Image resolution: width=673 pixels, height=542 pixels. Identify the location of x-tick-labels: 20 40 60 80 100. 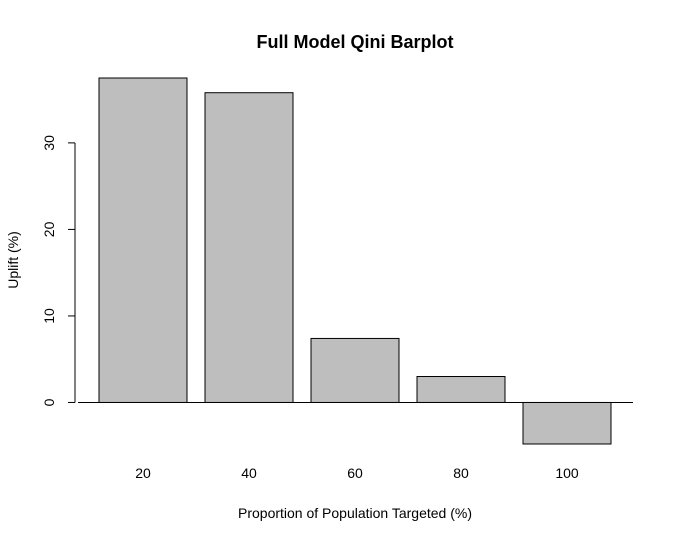
(357, 473).